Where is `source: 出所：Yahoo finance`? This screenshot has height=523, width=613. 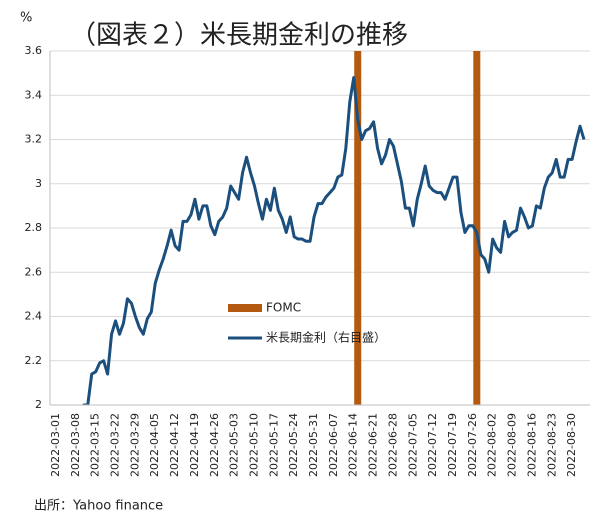 source: 出所：Yahoo finance is located at coordinates (98, 506).